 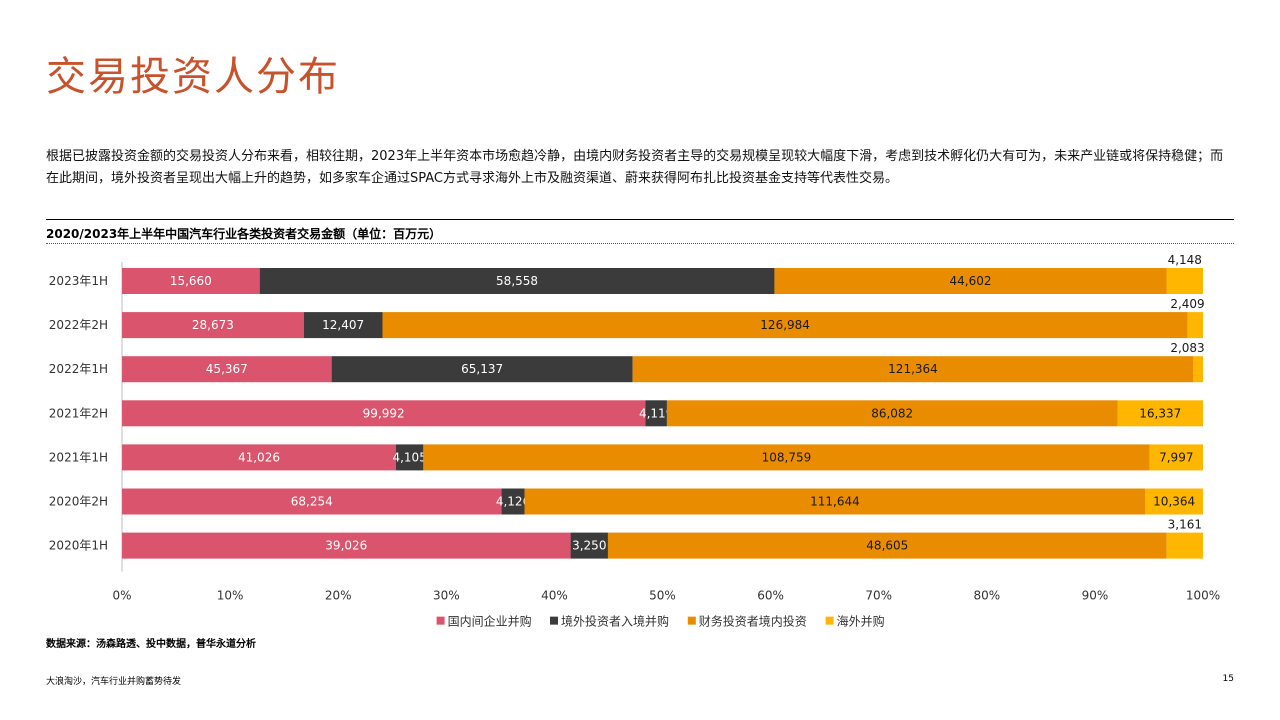 What do you see at coordinates (78, 325) in the screenshot?
I see `category-label: 2022年2H` at bounding box center [78, 325].